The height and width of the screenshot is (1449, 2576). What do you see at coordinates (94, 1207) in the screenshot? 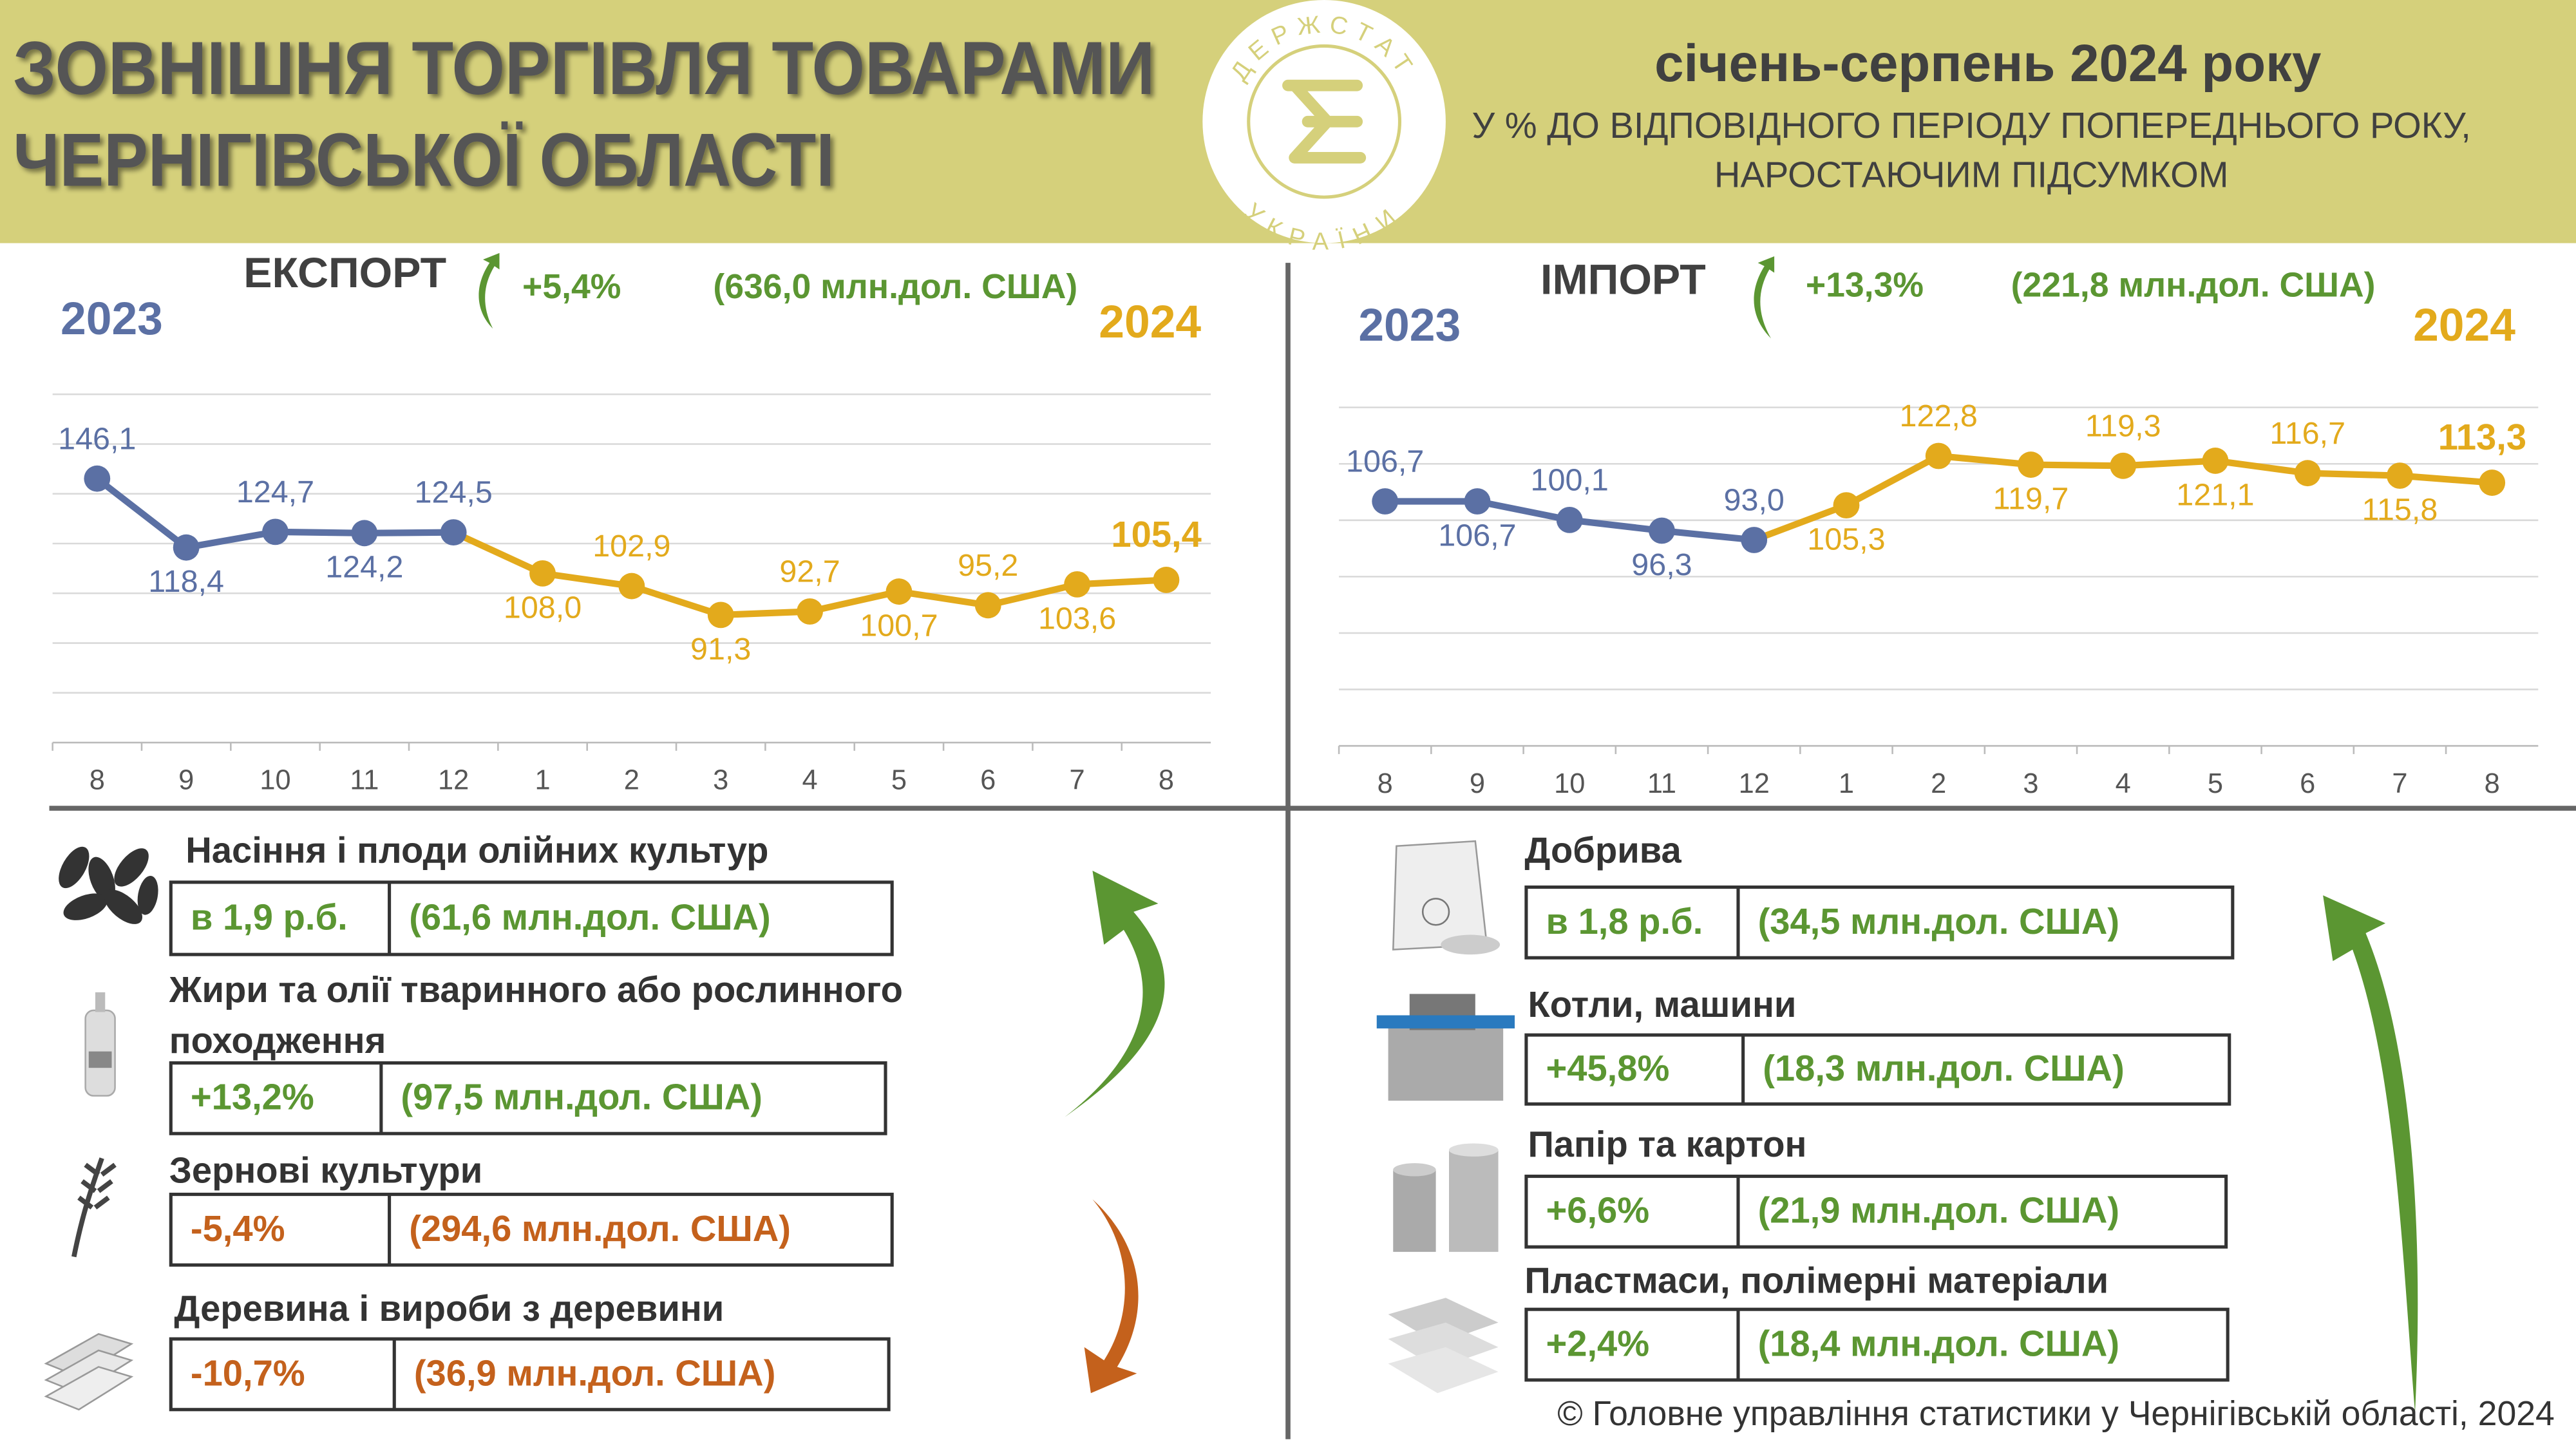
I see `icon-wheat` at bounding box center [94, 1207].